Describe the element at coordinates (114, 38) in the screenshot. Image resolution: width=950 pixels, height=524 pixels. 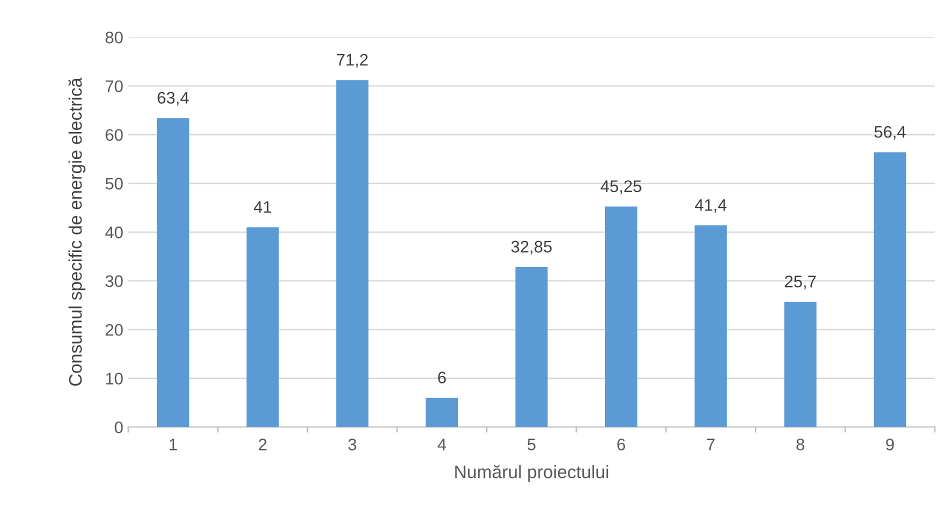
I see `y-tick-label: 80` at that location.